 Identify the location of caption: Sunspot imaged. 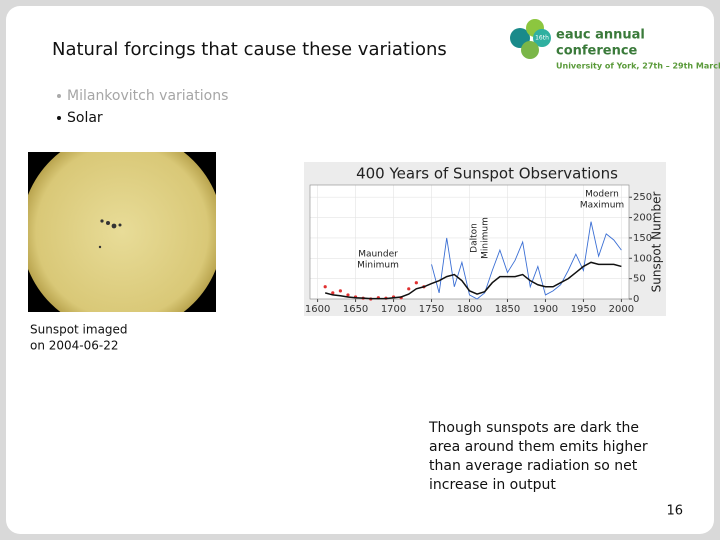
(79, 330).